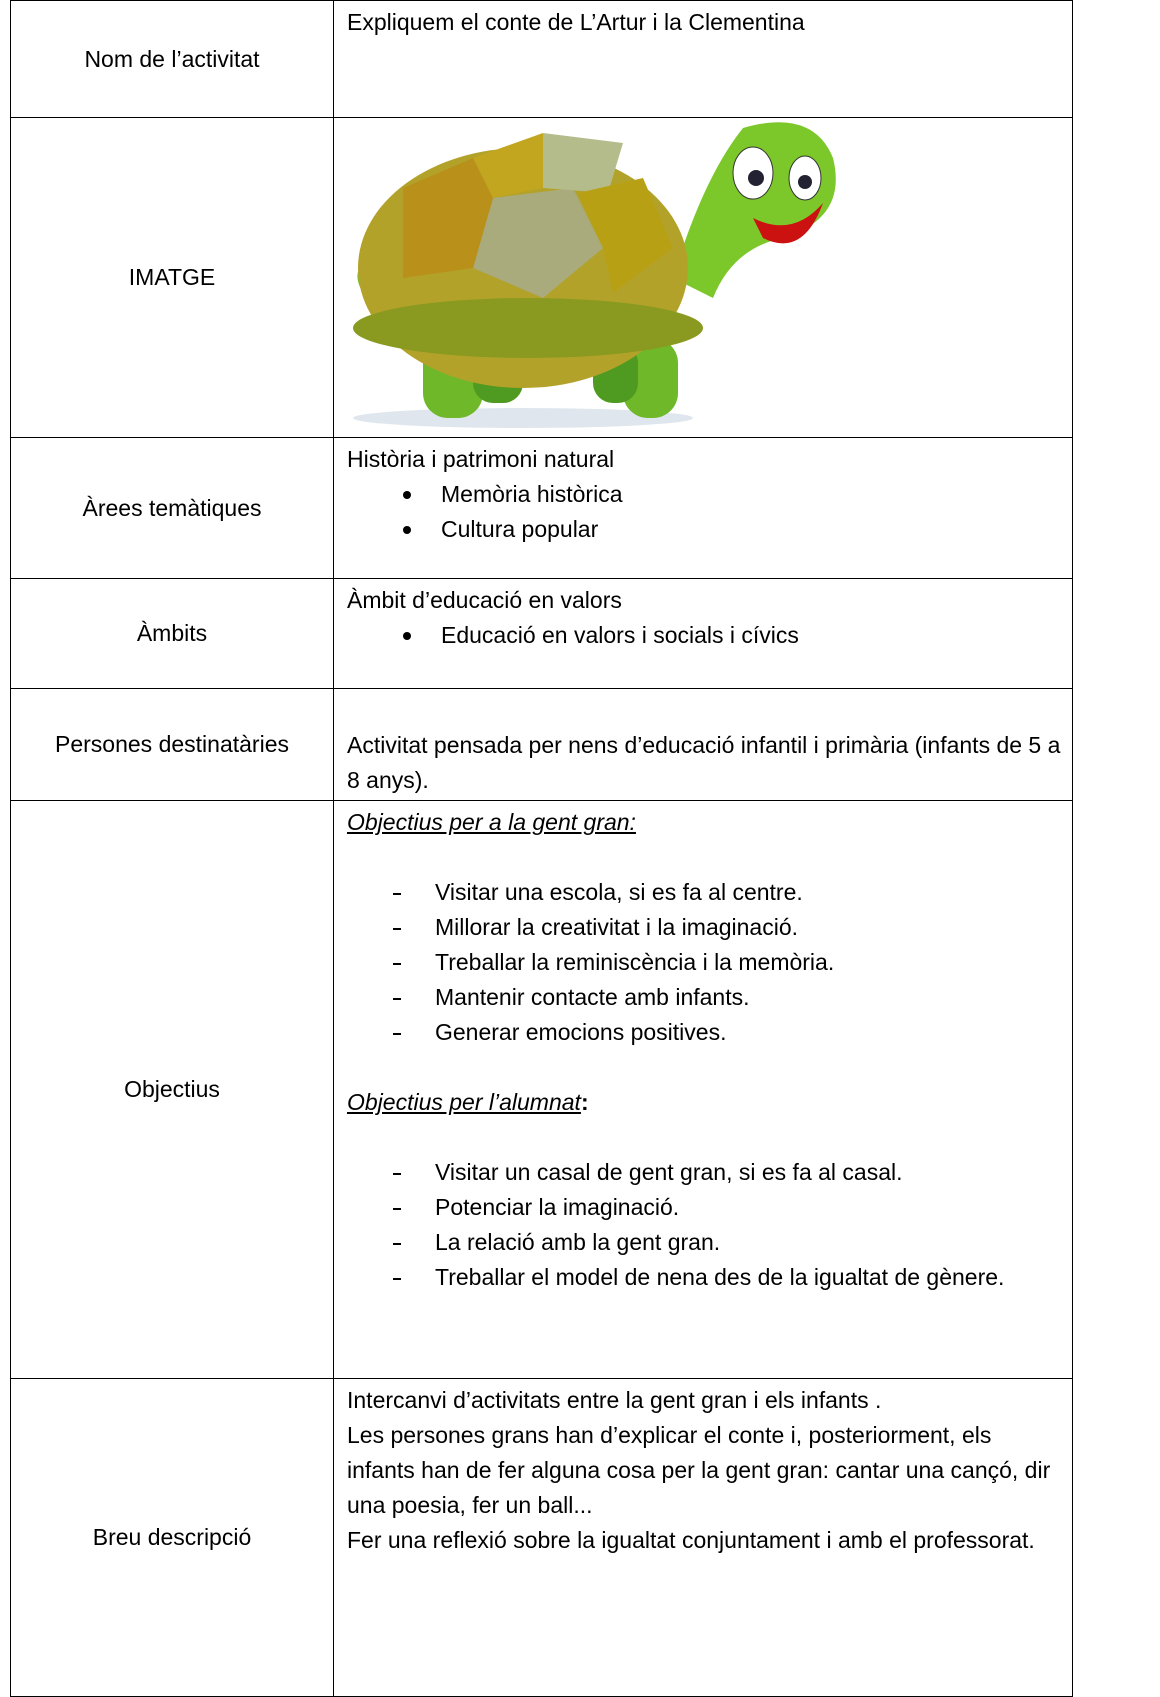 The height and width of the screenshot is (1697, 1160). I want to click on section-heading: Objectius per l’alumnat, so click(464, 1102).